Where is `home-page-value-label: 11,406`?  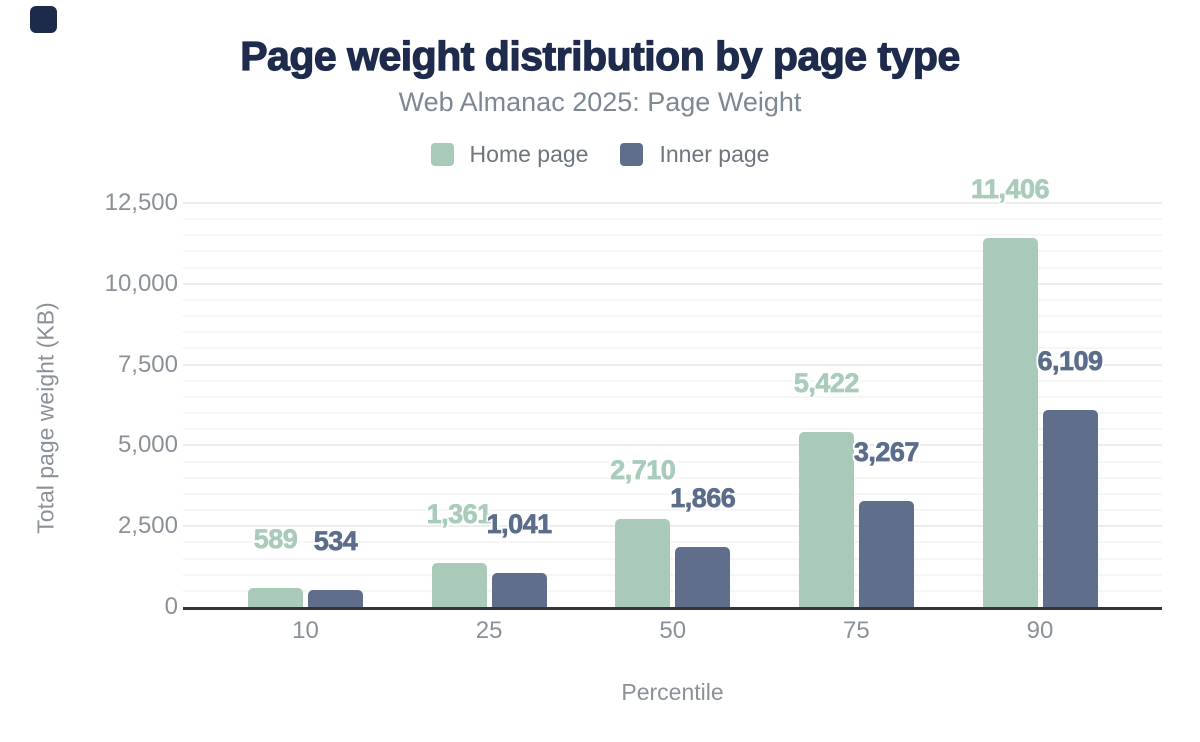
home-page-value-label: 11,406 is located at coordinates (1010, 189).